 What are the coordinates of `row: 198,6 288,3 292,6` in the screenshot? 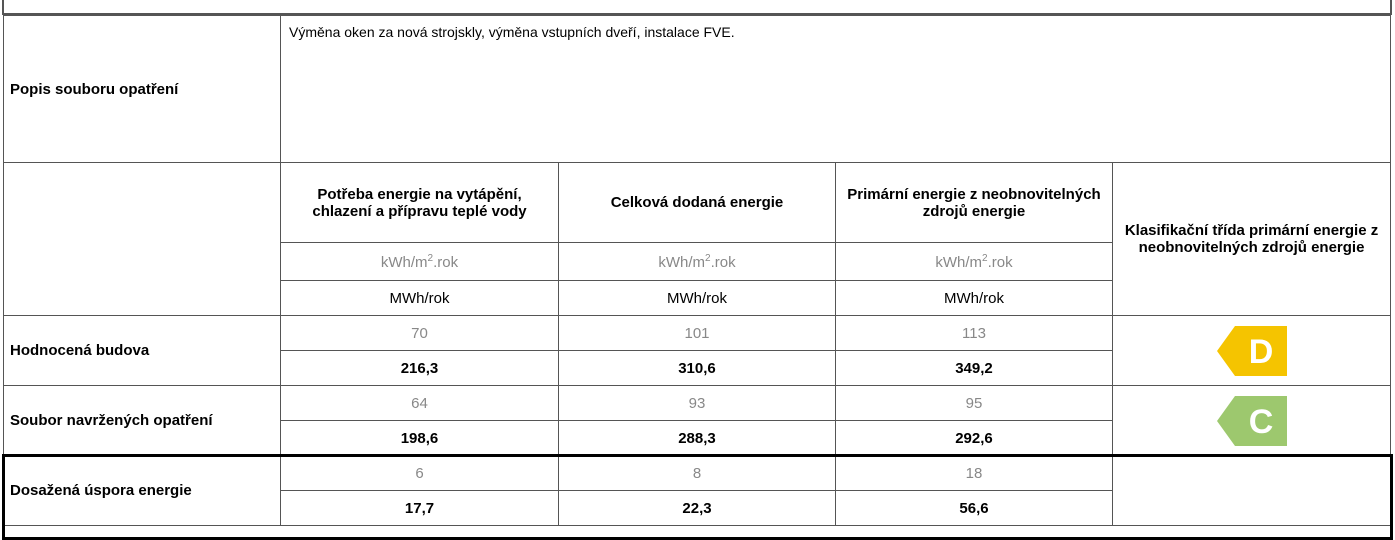 It's located at (697, 438).